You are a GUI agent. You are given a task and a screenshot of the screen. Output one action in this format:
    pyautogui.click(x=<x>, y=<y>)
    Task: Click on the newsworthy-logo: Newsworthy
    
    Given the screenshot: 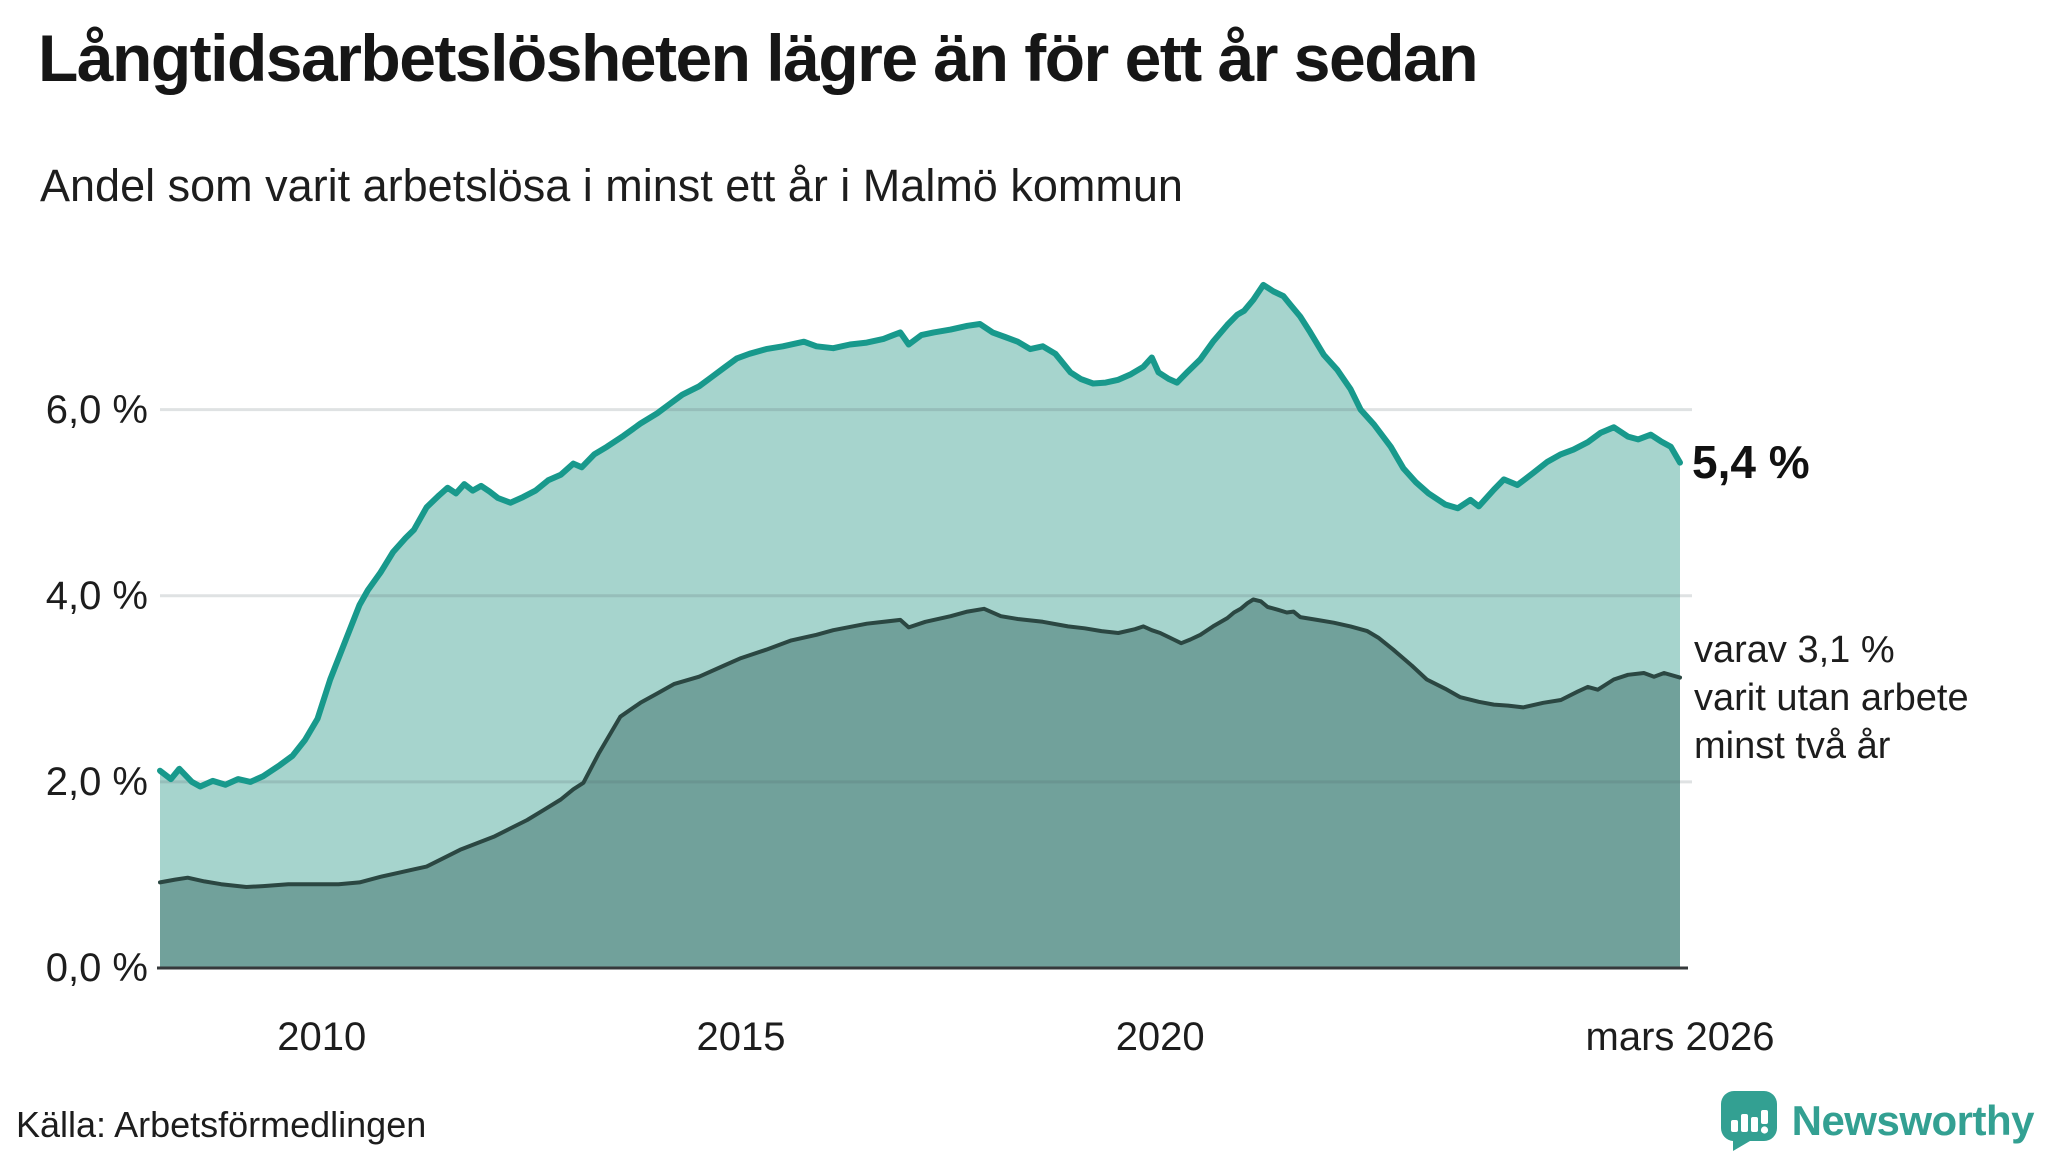 What is the action you would take?
    pyautogui.click(x=1877, y=1121)
    